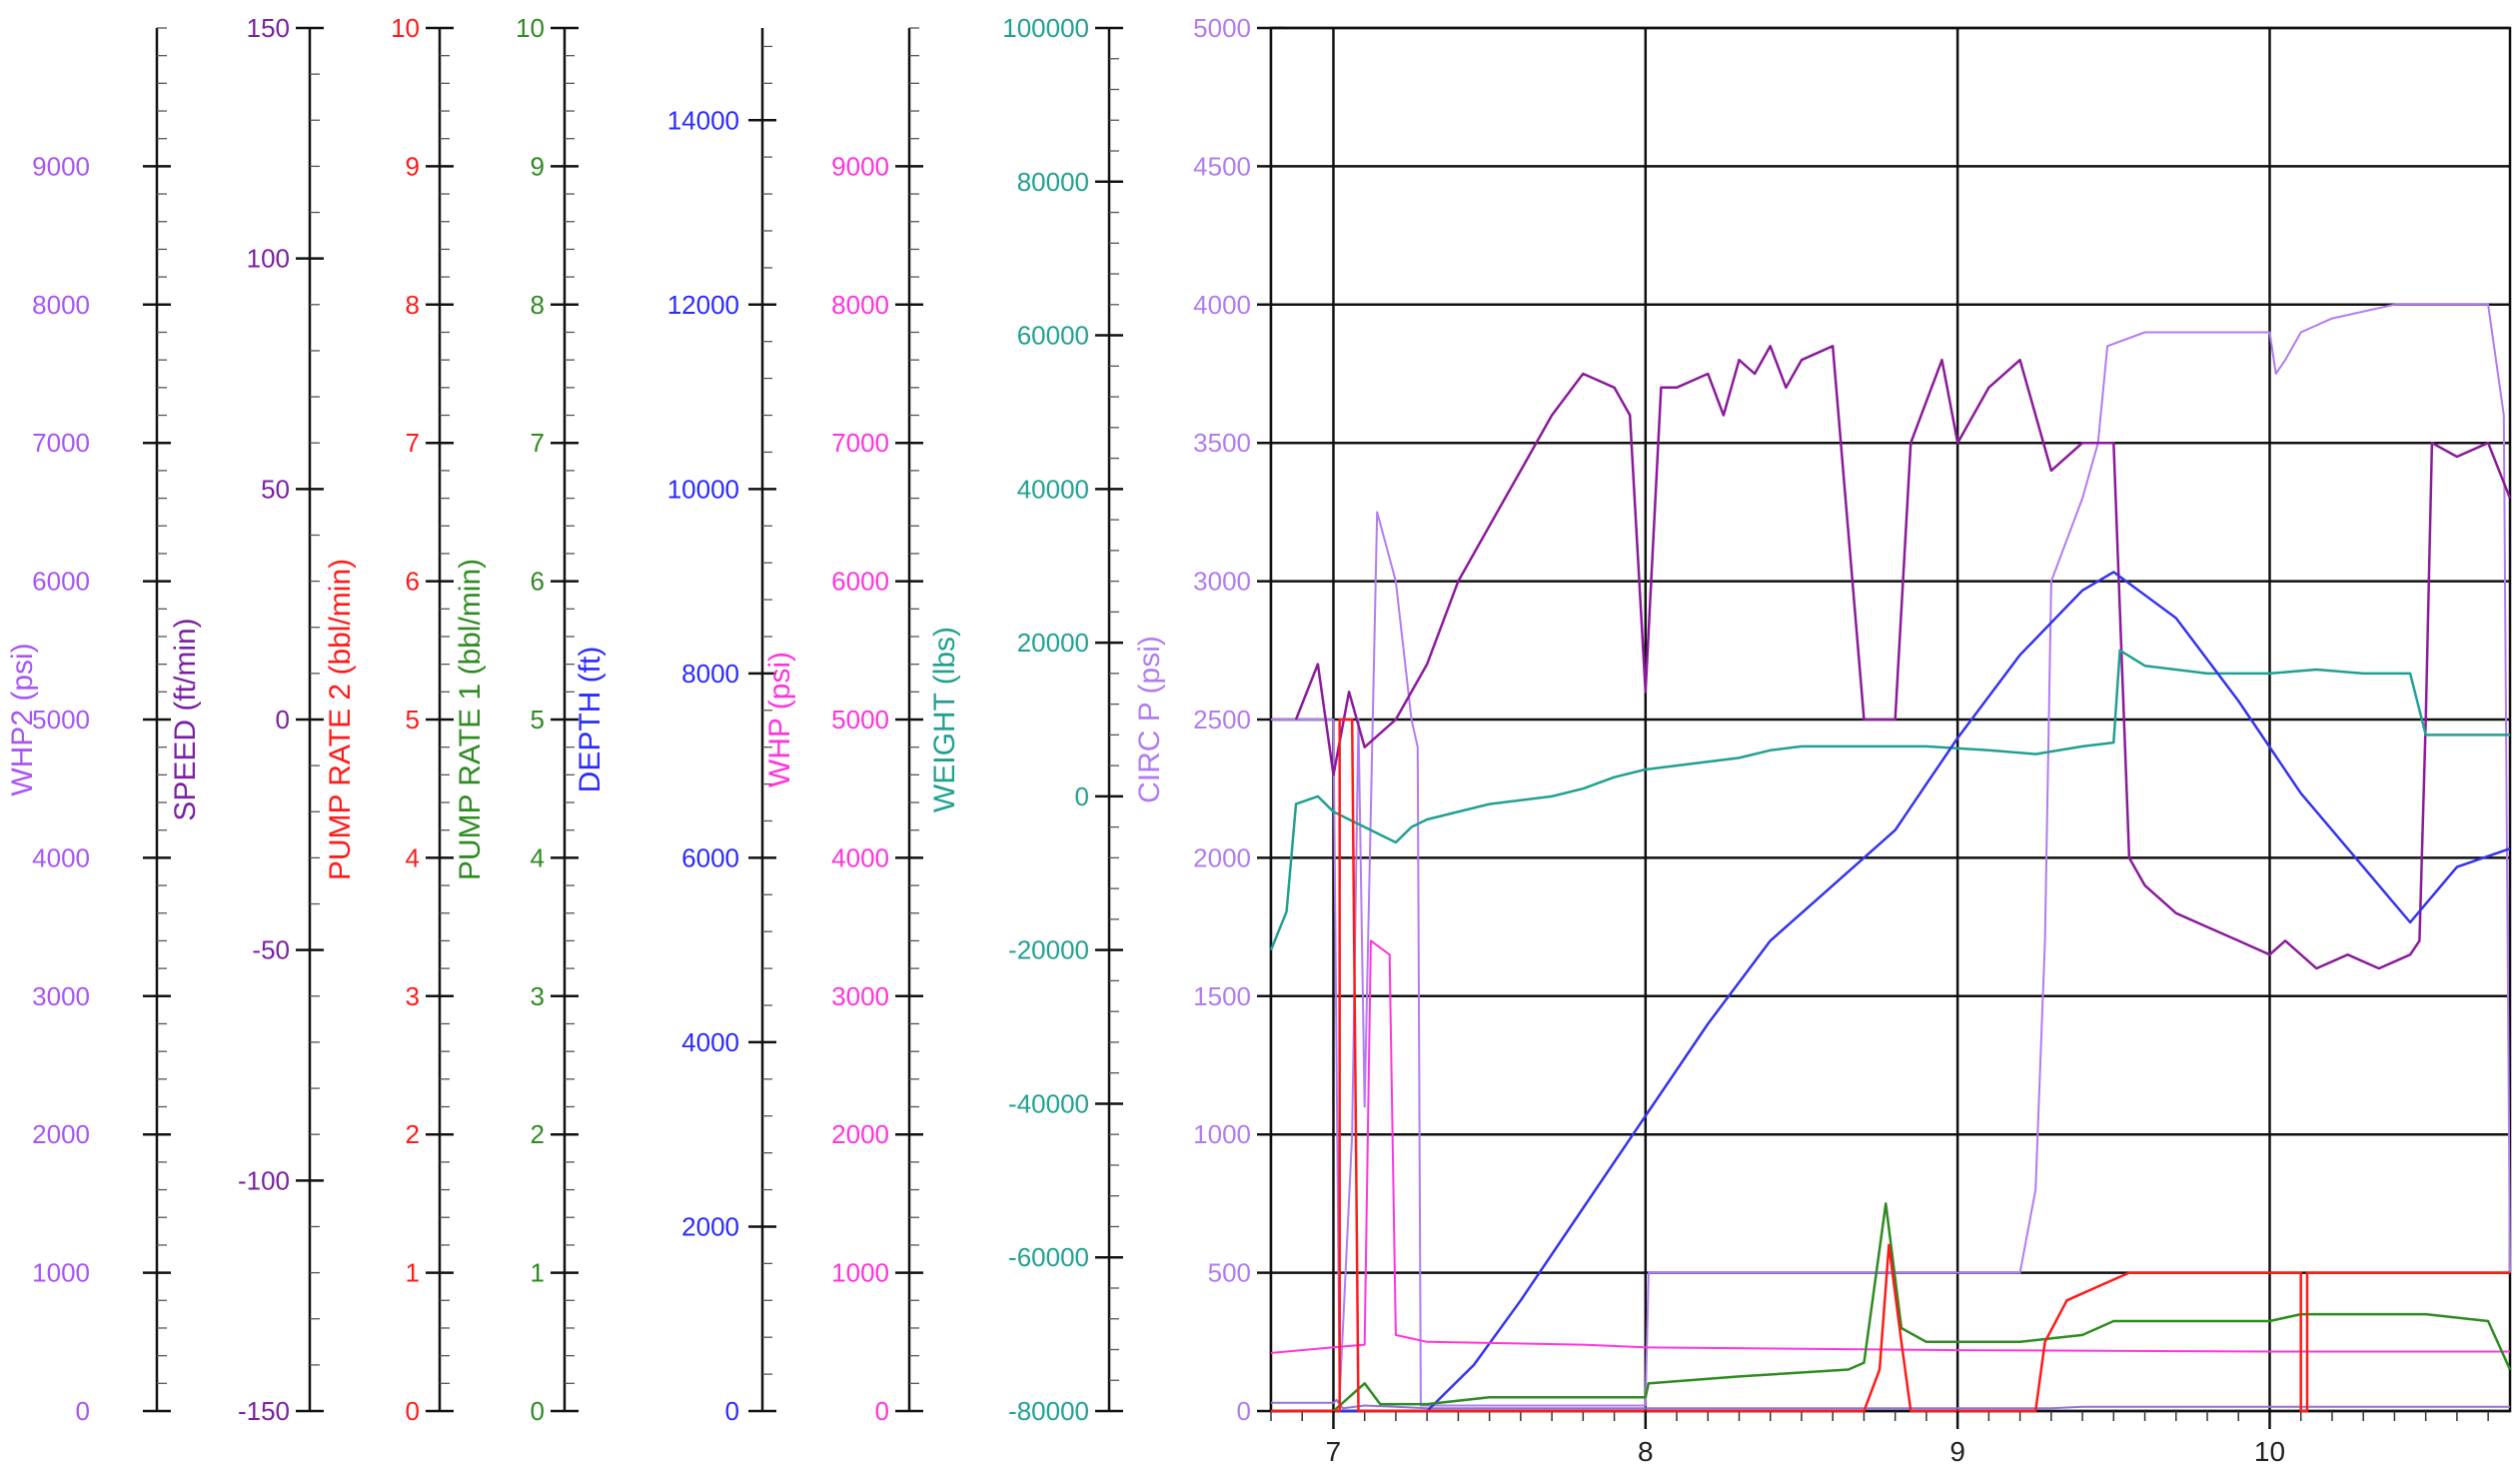  What do you see at coordinates (1222, 443) in the screenshot?
I see `circ-tick-label: 3500` at bounding box center [1222, 443].